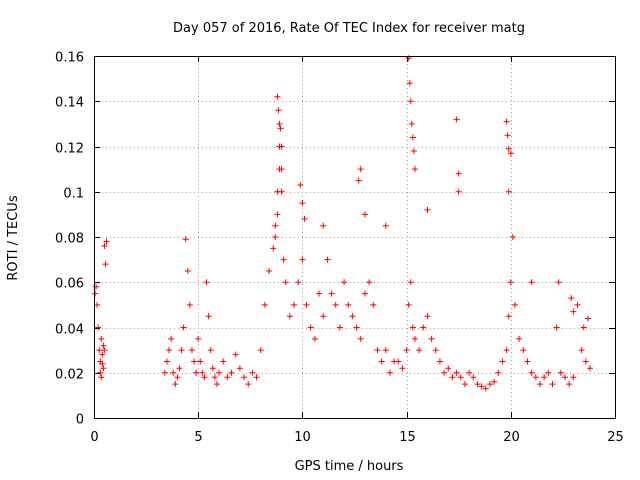 This screenshot has height=480, width=640. Describe the element at coordinates (73, 194) in the screenshot. I see `y-tick-label: 0.1` at that location.